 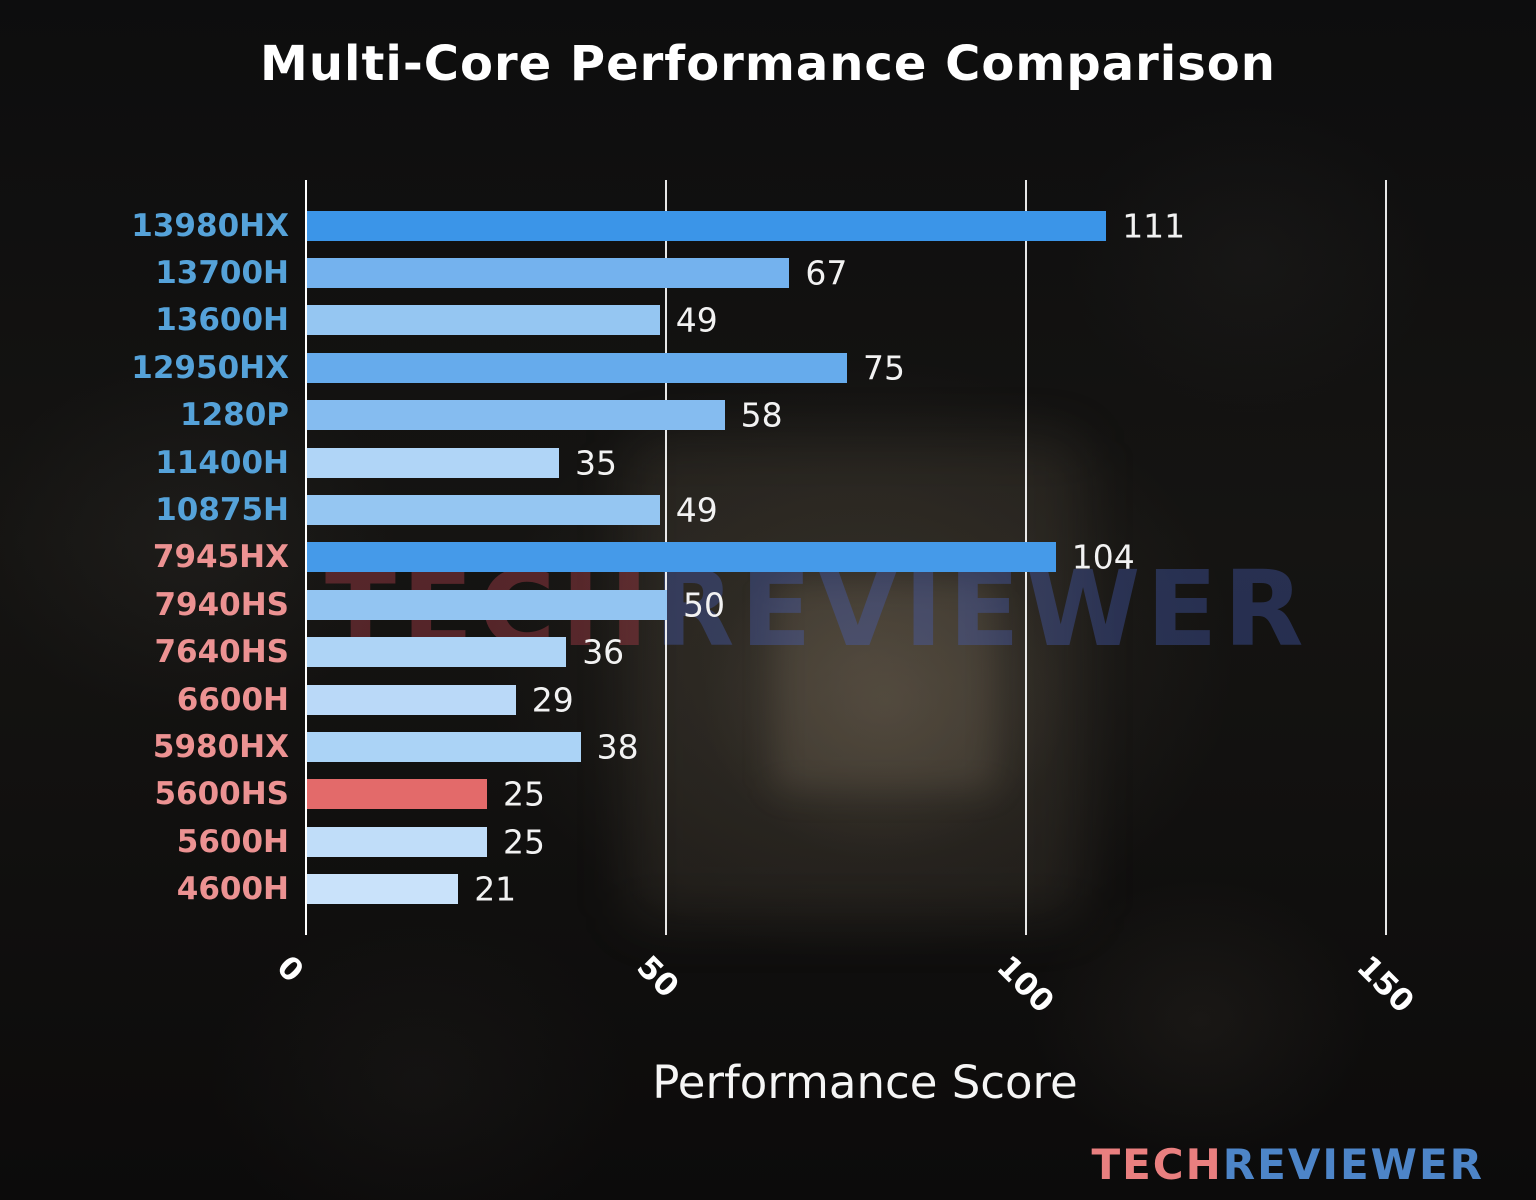 What do you see at coordinates (221, 652) in the screenshot?
I see `category-label-7640HS: 7640HS` at bounding box center [221, 652].